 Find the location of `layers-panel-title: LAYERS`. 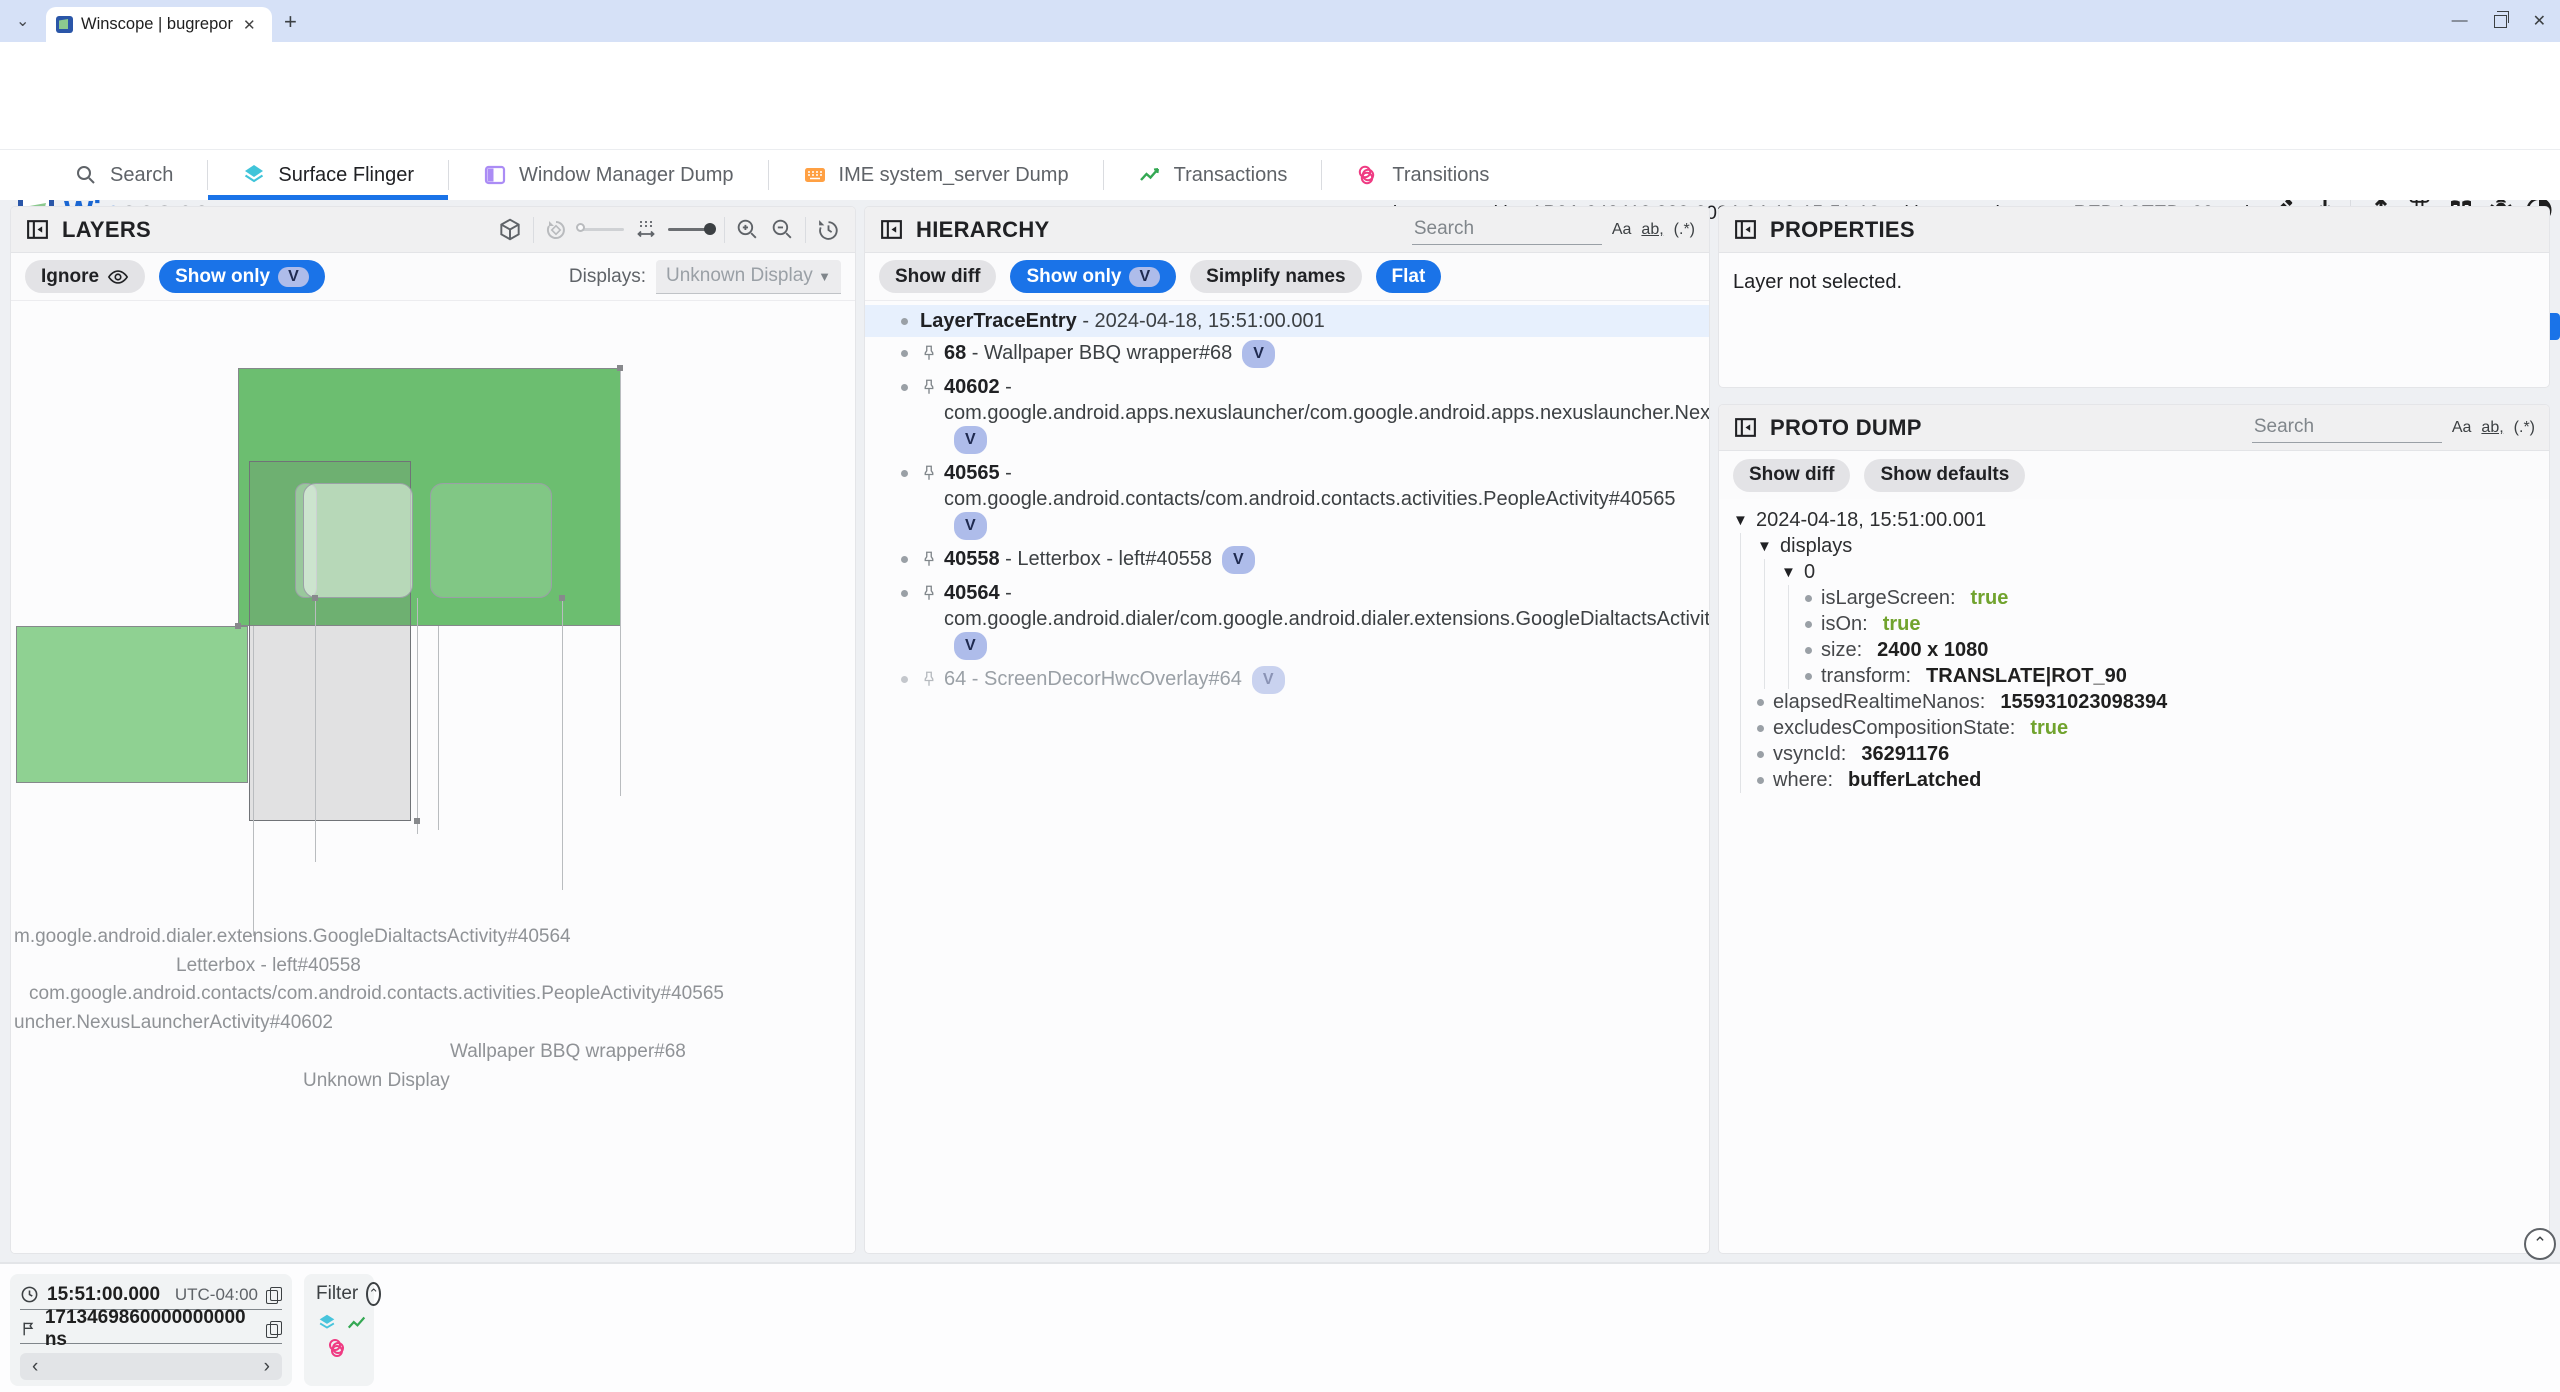

layers-panel-title: LAYERS is located at coordinates (107, 229).